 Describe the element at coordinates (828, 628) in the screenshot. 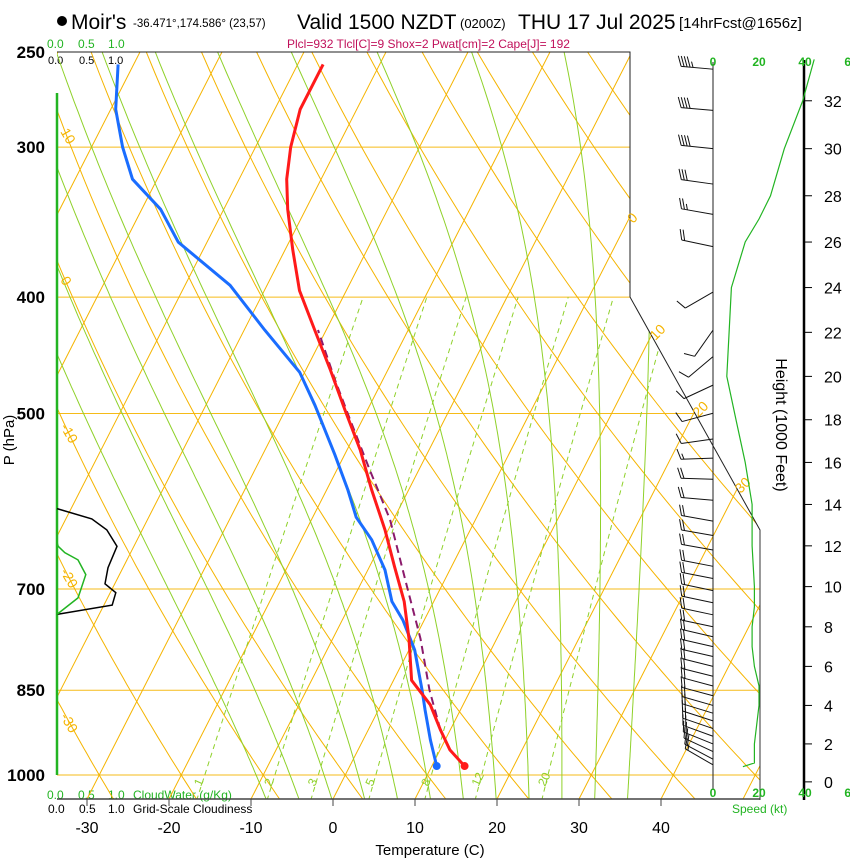

I see `height-tick-label: 8` at that location.